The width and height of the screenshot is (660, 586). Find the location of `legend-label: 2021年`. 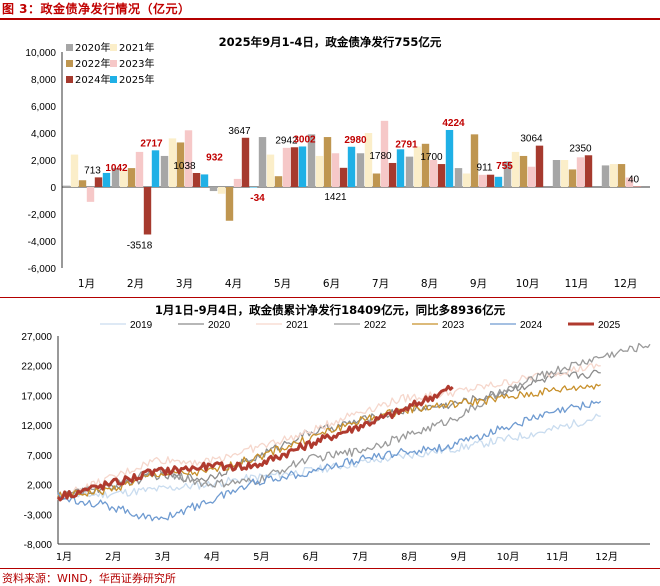

legend-label: 2021年 is located at coordinates (136, 47).